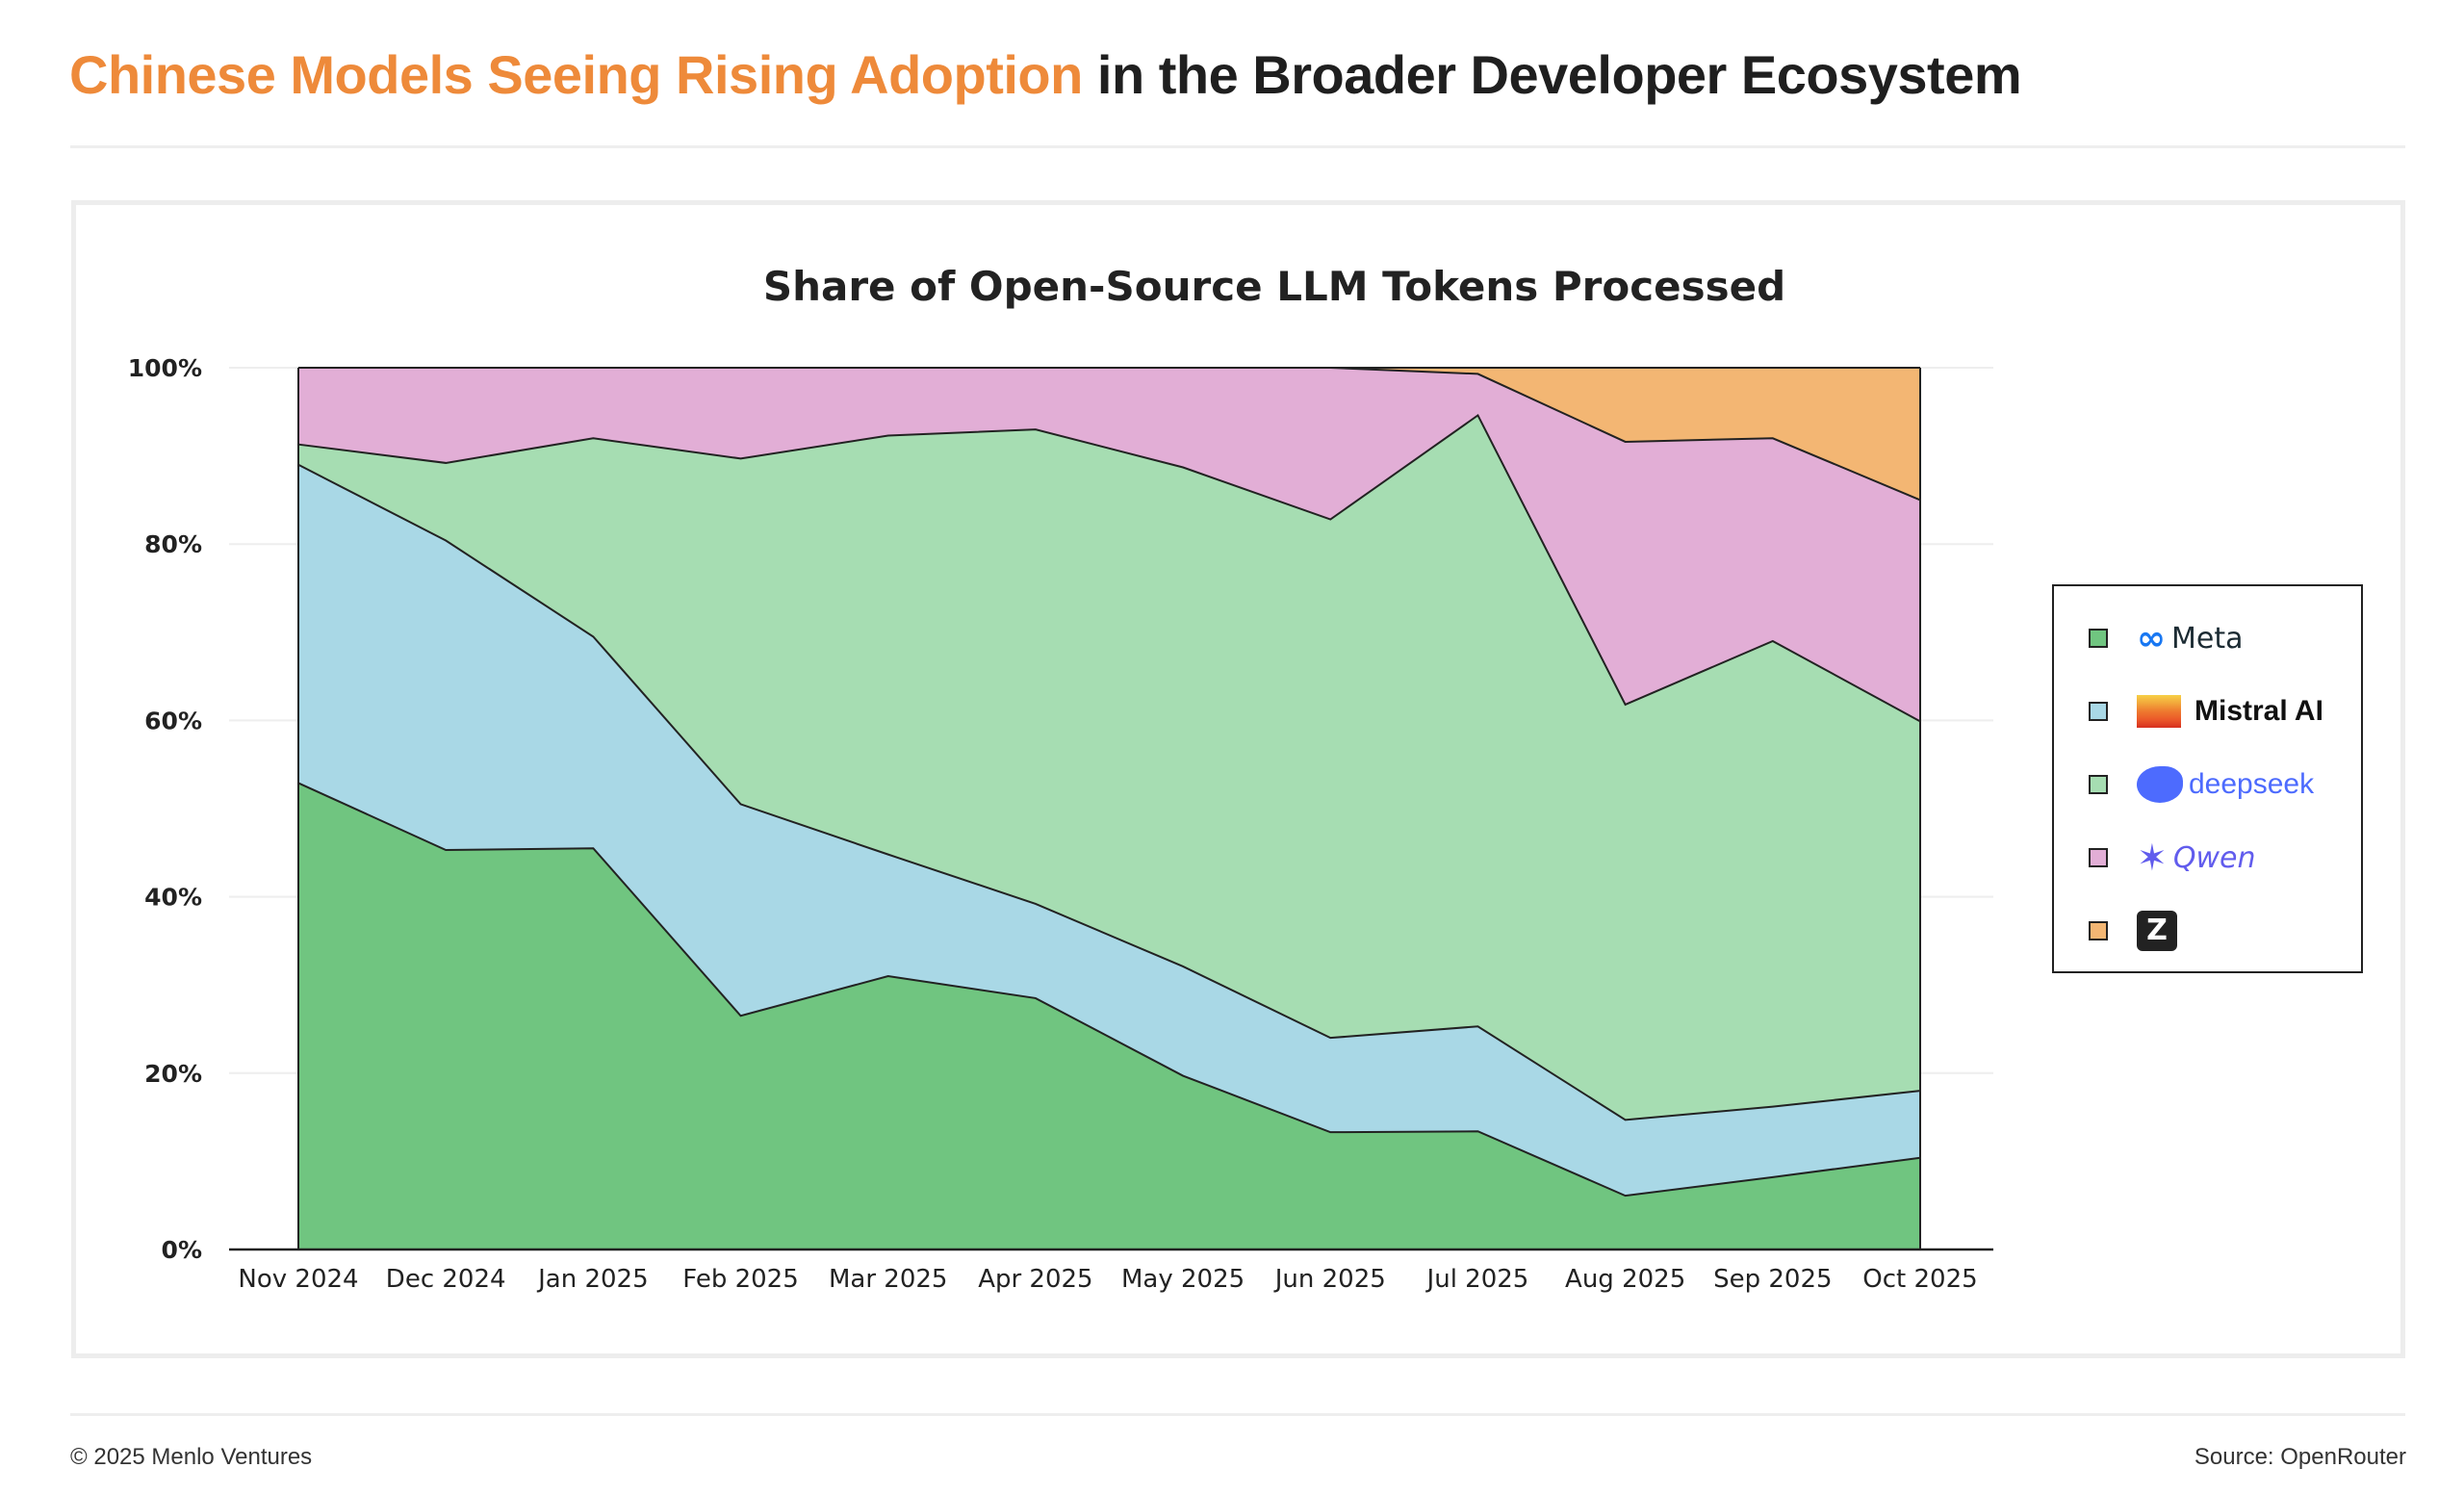  I want to click on x-tick-label: Sep 2025, so click(1772, 1279).